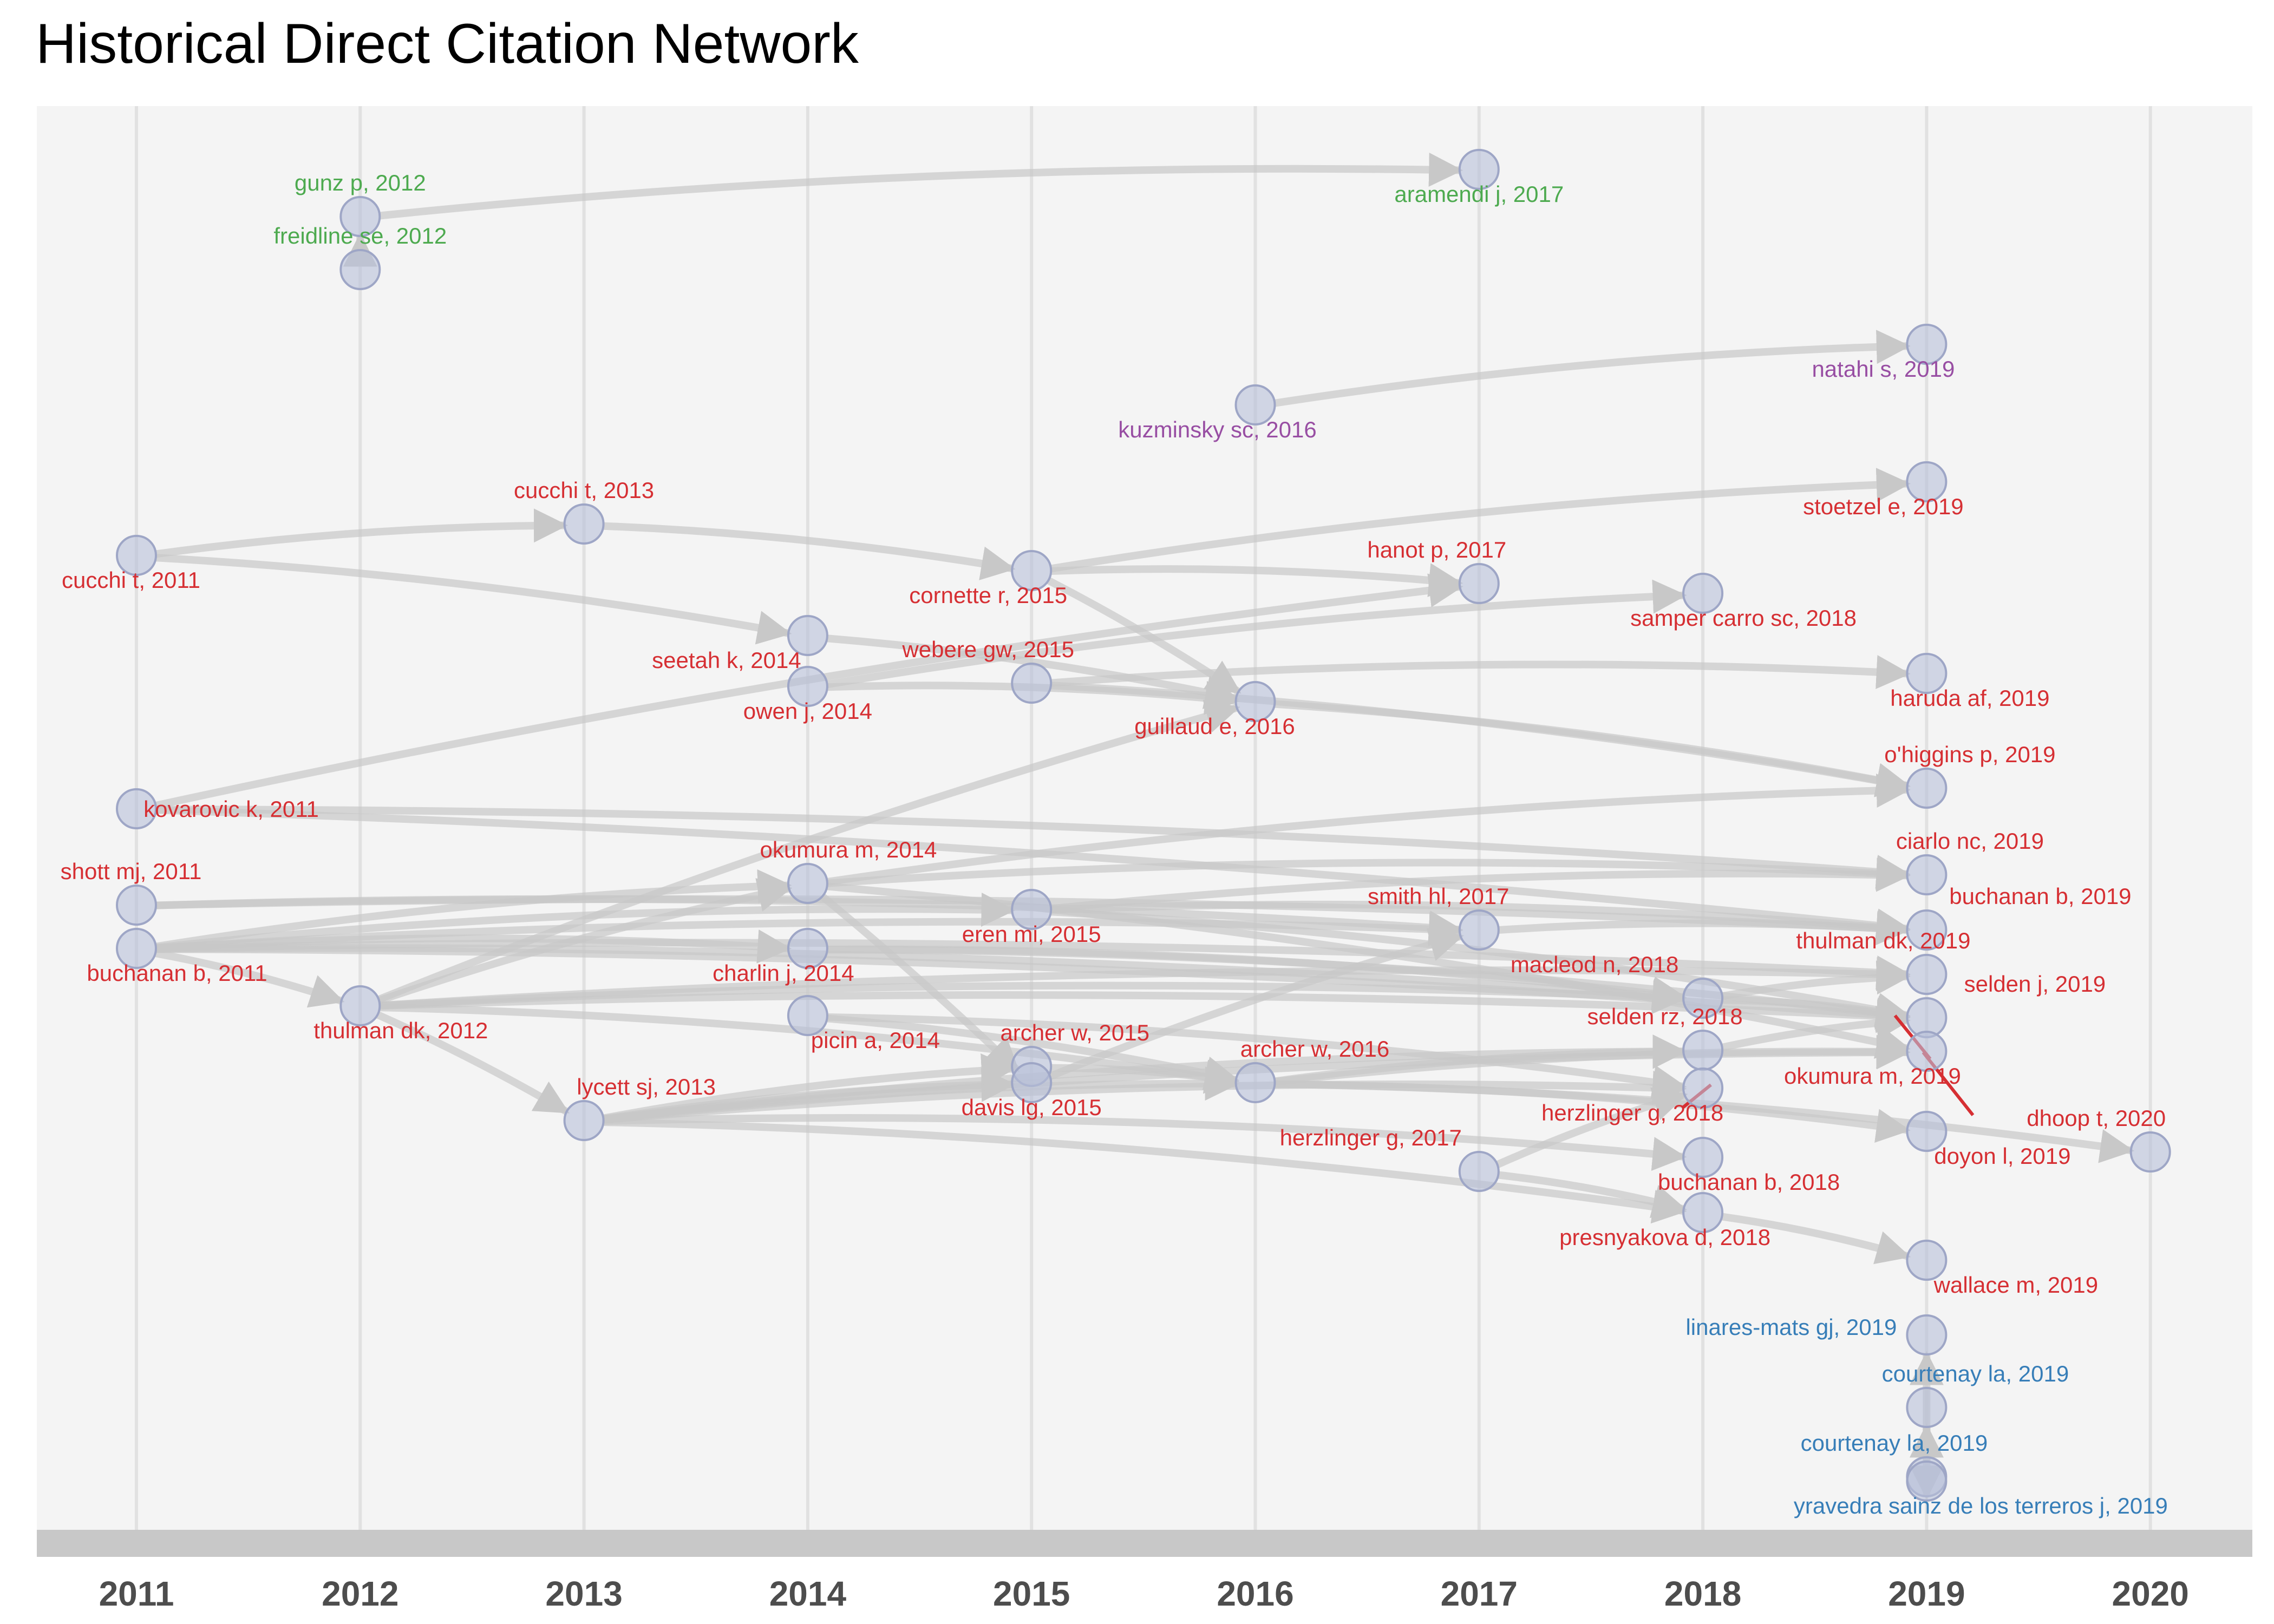 The image size is (2274, 1624). What do you see at coordinates (1884, 507) in the screenshot?
I see `paper-label-stoetzel2019: stoetzel e, 2019` at bounding box center [1884, 507].